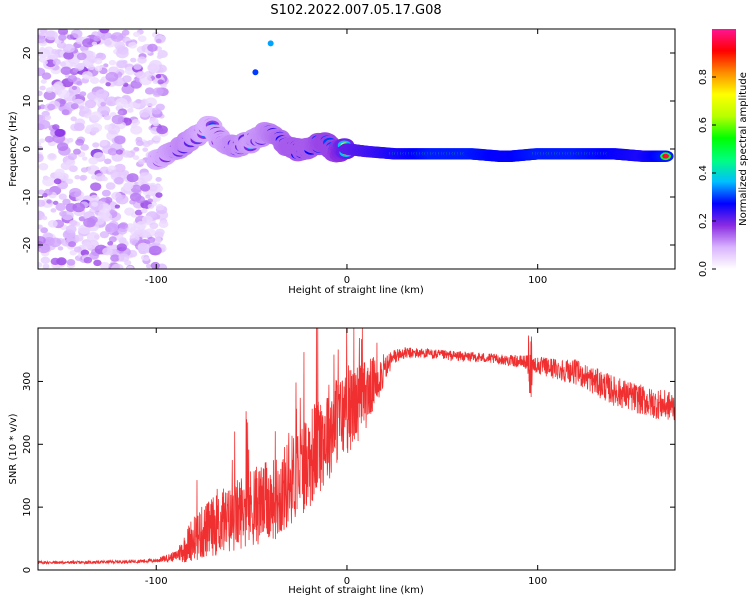 The height and width of the screenshot is (600, 750). What do you see at coordinates (27, 53) in the screenshot?
I see `y-tick-label: 20` at bounding box center [27, 53].